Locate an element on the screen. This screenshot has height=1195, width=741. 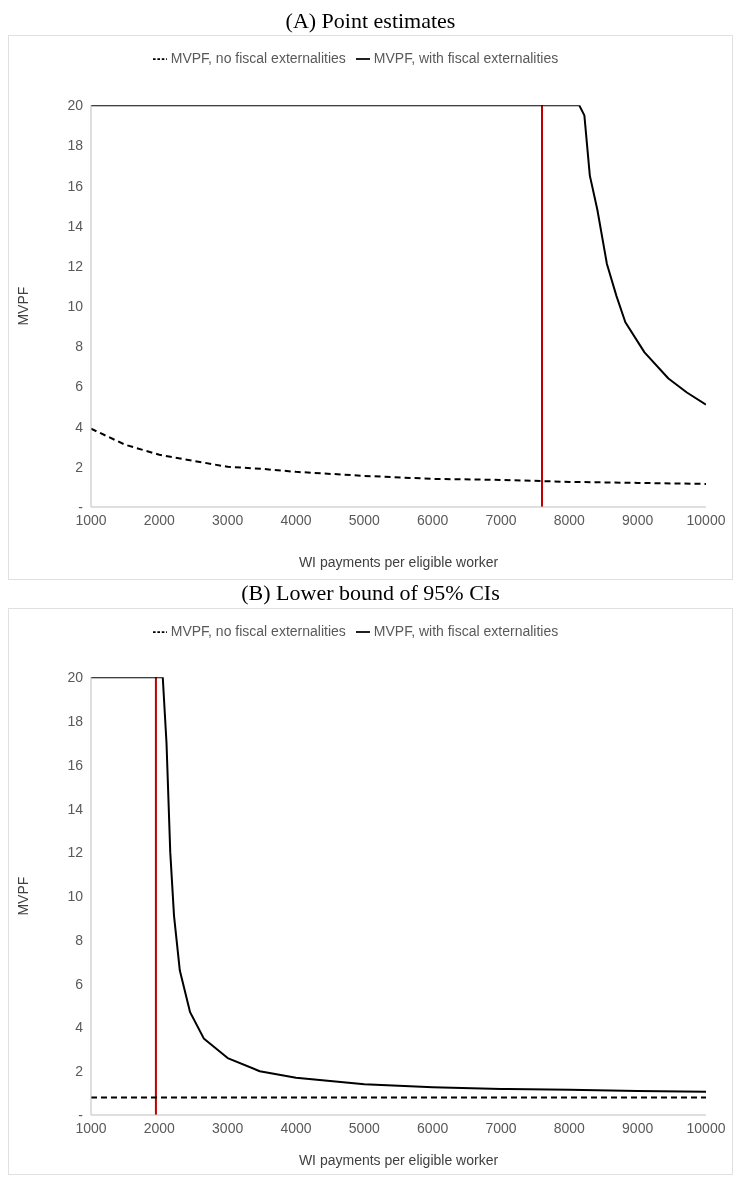
line-series is located at coordinates (398, 456).